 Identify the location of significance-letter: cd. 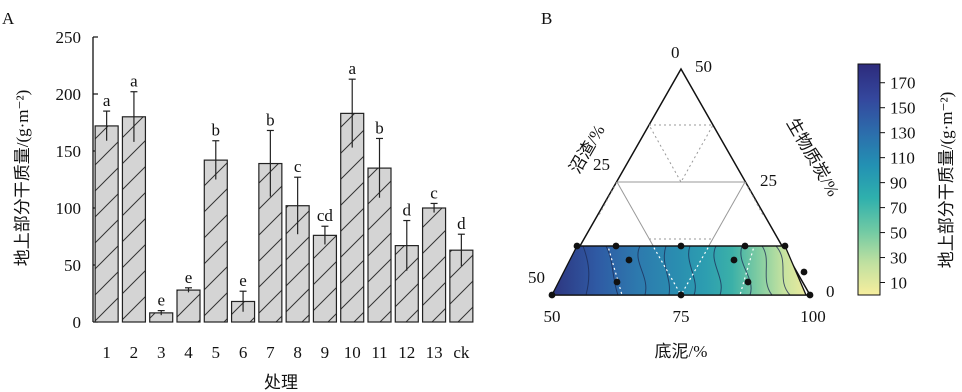
(325, 215).